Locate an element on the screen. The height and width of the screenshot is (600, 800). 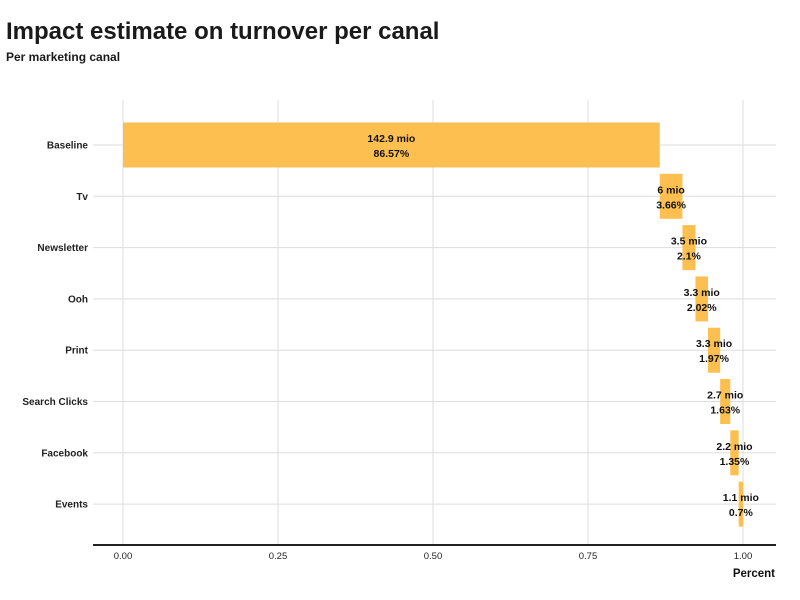
chart-title: Impact estimate on turnover per canal is located at coordinates (223, 31).